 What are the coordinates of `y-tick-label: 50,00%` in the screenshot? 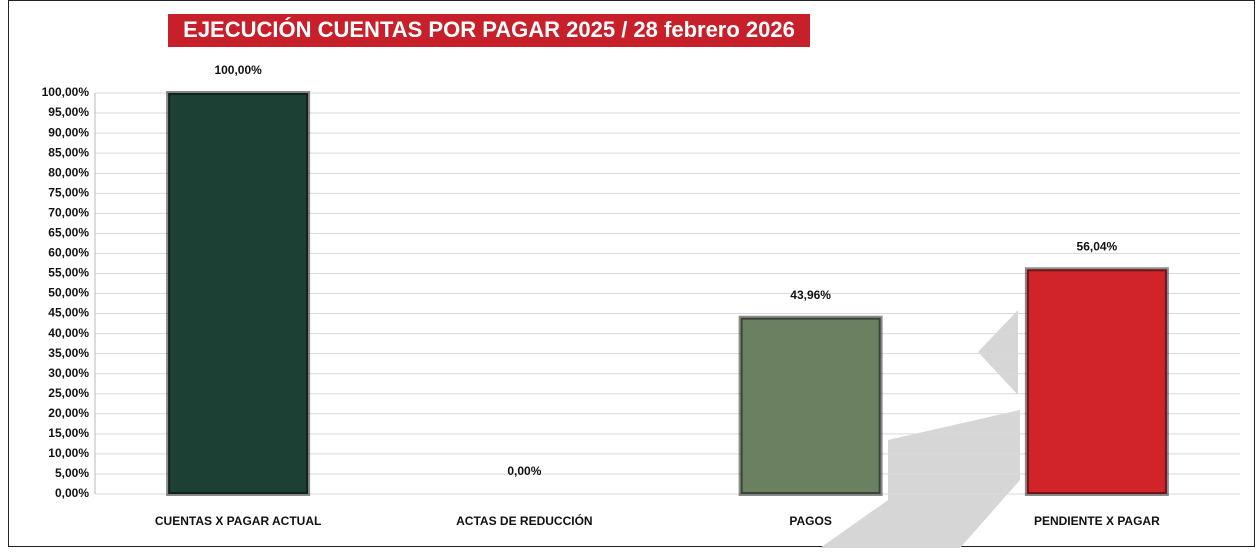 It's located at (68, 293).